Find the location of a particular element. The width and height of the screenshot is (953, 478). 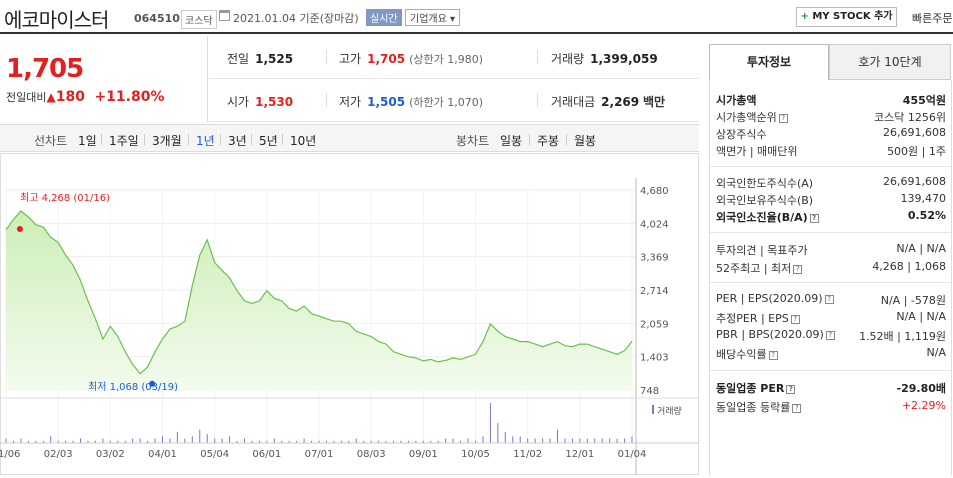

tab-5y: 5년 is located at coordinates (268, 141).